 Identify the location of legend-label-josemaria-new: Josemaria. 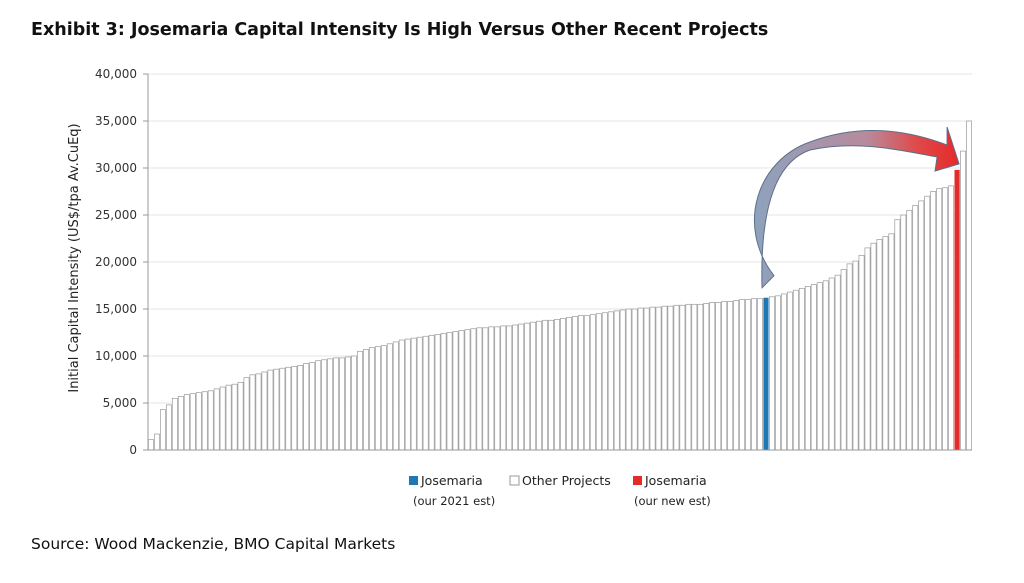
(675, 480).